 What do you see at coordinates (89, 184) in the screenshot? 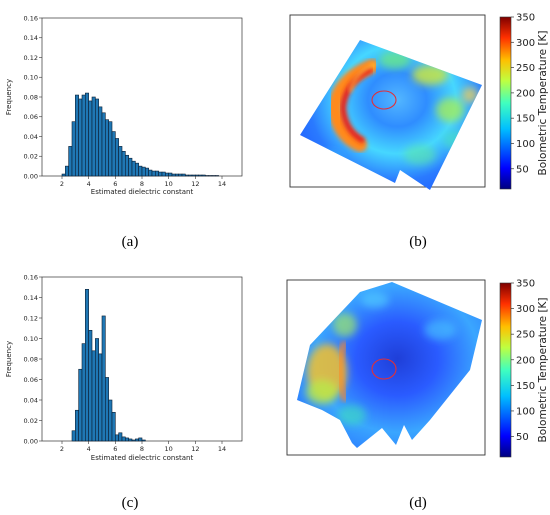
I see `x-tick-label: 4` at bounding box center [89, 184].